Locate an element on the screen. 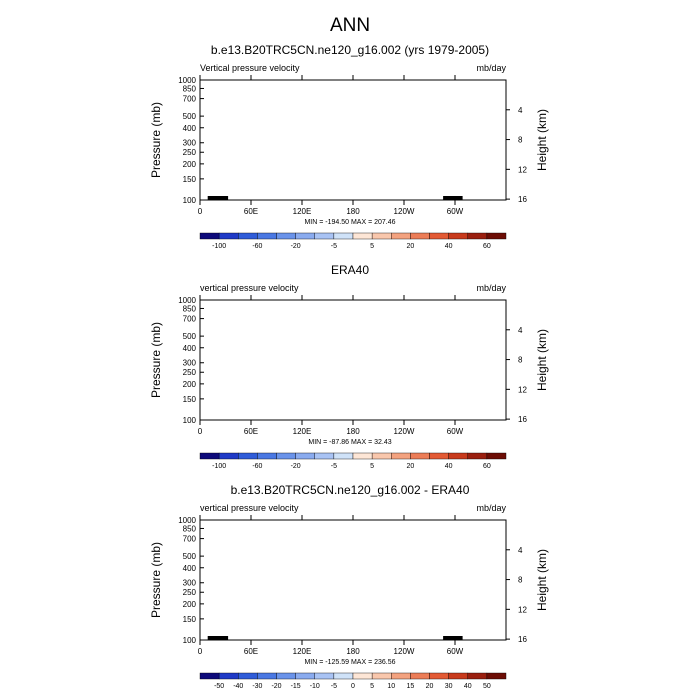 This screenshot has width=700, height=700. pressure-tick-label: 150 is located at coordinates (190, 179).